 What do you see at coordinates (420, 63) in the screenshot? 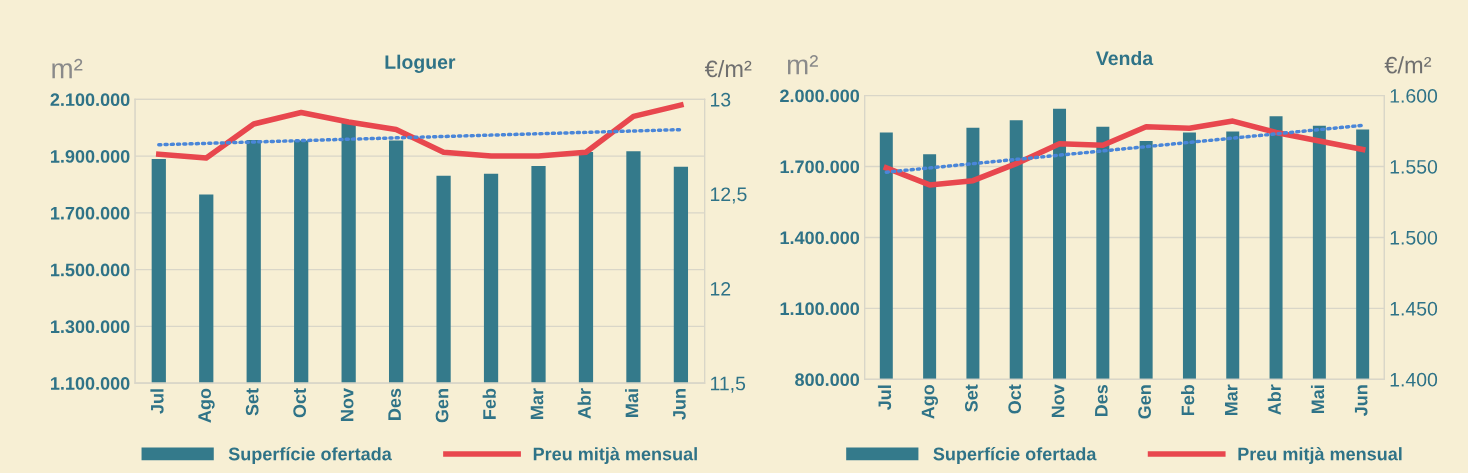
I see `chart-title: Lloguer` at bounding box center [420, 63].